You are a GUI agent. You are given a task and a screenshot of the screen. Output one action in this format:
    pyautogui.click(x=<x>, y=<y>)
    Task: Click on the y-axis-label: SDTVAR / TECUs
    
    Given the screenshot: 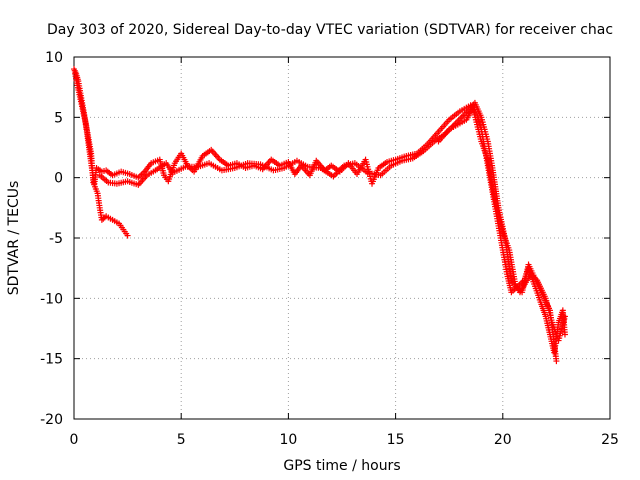 What is the action you would take?
    pyautogui.click(x=14, y=238)
    